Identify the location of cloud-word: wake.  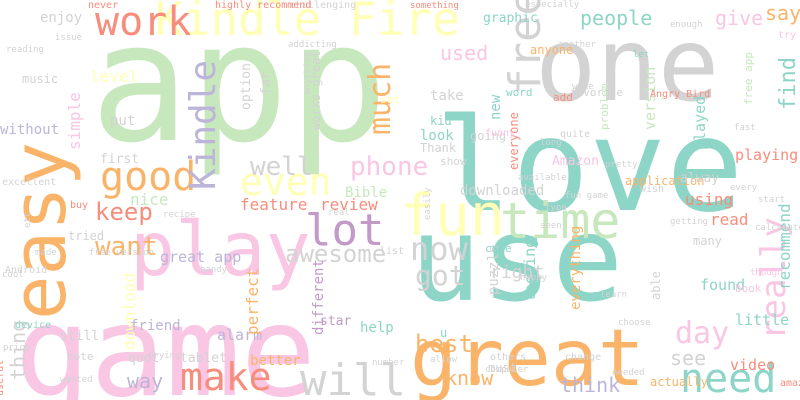
(583, 87).